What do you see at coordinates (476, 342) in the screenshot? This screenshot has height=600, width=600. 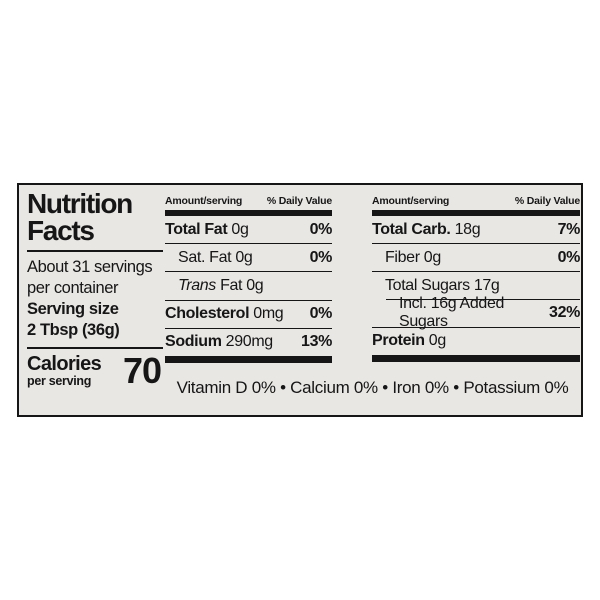 I see `row-protein: Protein 0g` at bounding box center [476, 342].